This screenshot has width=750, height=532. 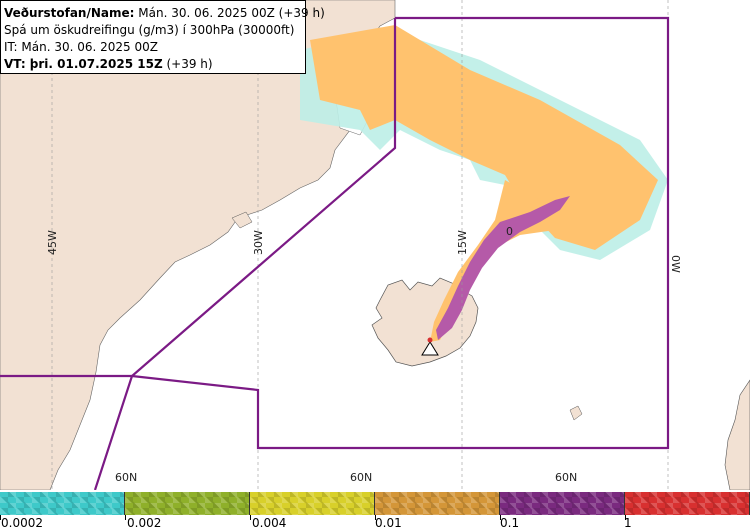 I want to click on contour-label: 0, so click(x=509, y=231).